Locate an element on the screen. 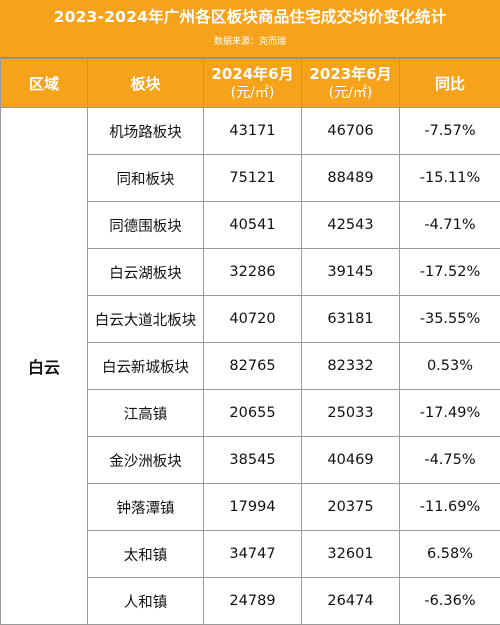  header-price-2024-unit: (元/㎡) is located at coordinates (252, 93).